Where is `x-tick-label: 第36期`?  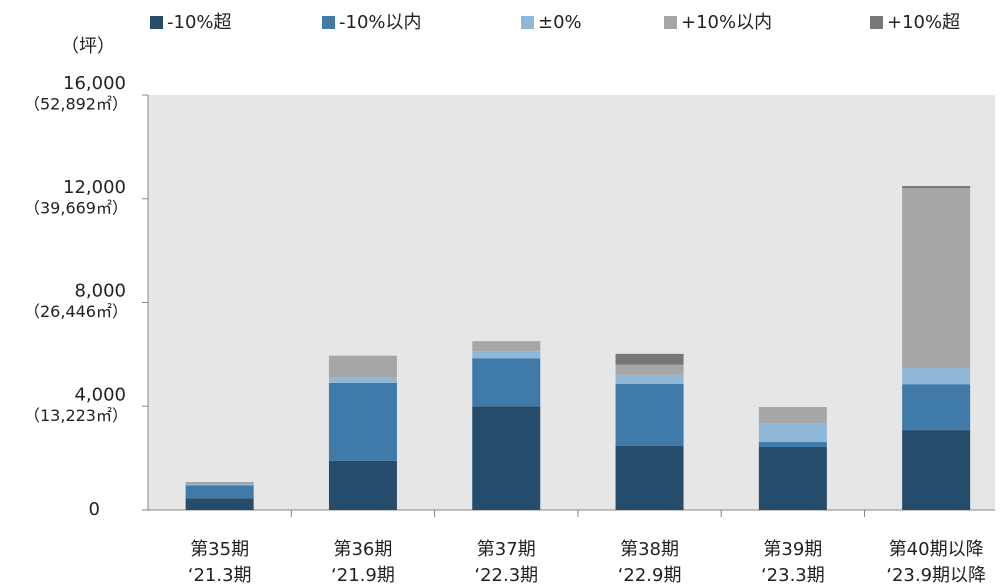 x-tick-label: 第36期 is located at coordinates (362, 549).